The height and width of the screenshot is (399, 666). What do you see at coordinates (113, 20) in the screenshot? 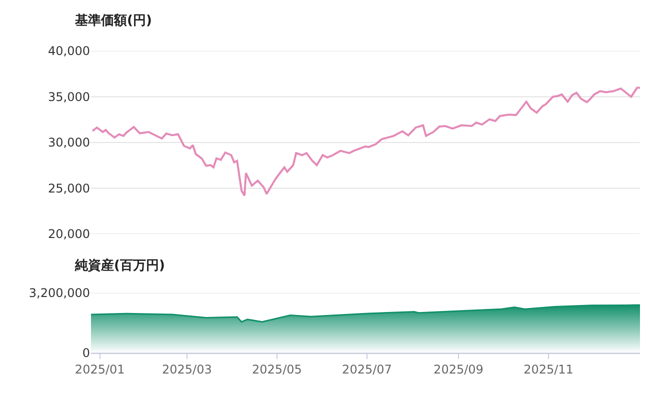
I see `chart-title: 基準価額(円)` at bounding box center [113, 20].